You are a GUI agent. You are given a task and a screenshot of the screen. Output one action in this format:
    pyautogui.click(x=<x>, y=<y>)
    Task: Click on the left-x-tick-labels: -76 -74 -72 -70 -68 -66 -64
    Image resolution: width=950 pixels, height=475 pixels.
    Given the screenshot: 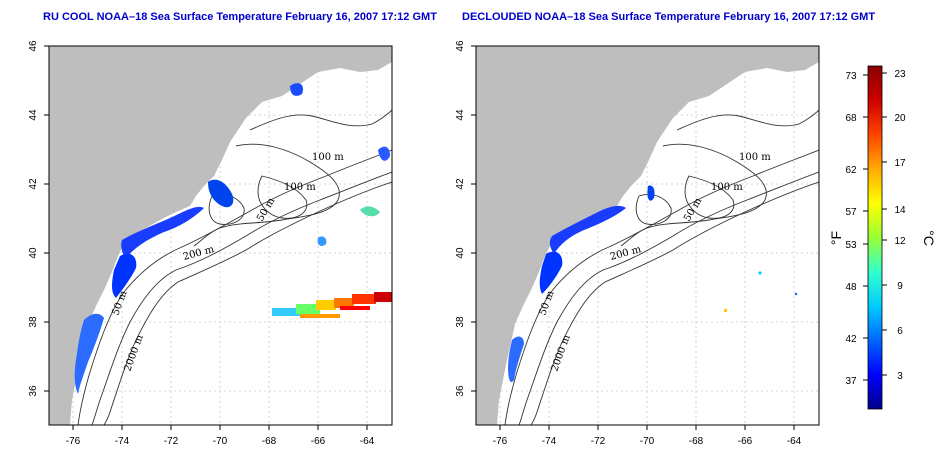 What is the action you would take?
    pyautogui.click(x=220, y=441)
    